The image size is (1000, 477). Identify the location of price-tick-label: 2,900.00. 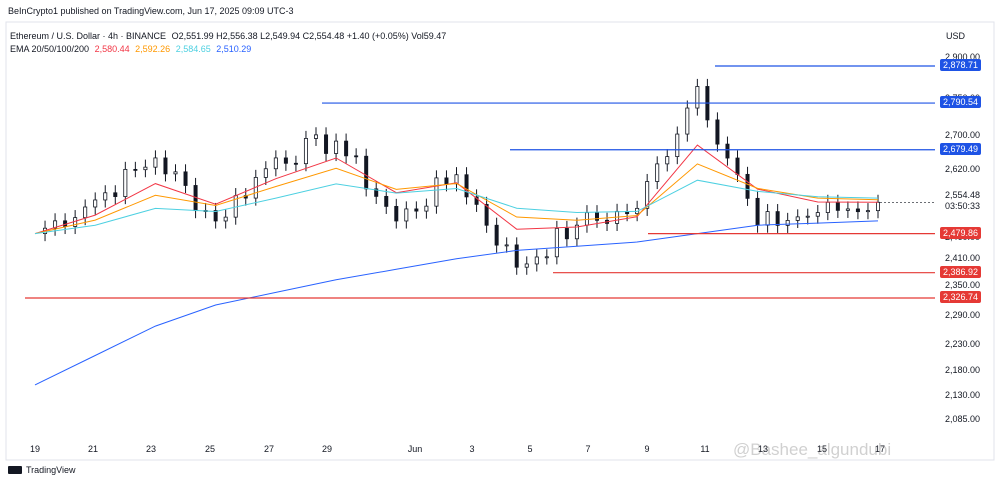
(963, 57).